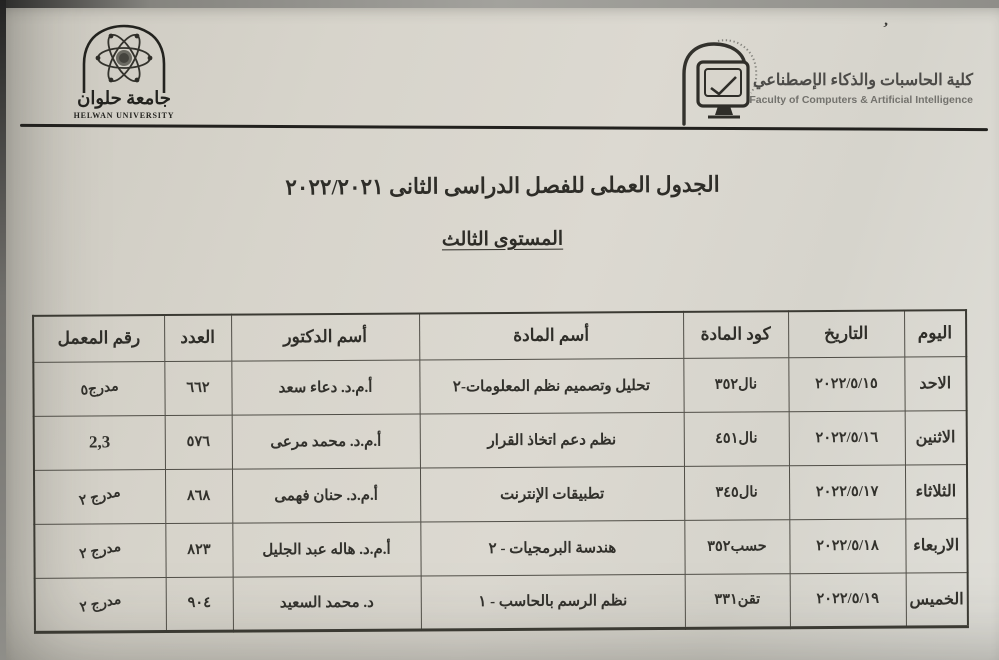 Image resolution: width=999 pixels, height=660 pixels. Describe the element at coordinates (326, 549) in the screenshot. I see `doctor-cell: أ.م.د. هاله عبد الجليل` at that location.